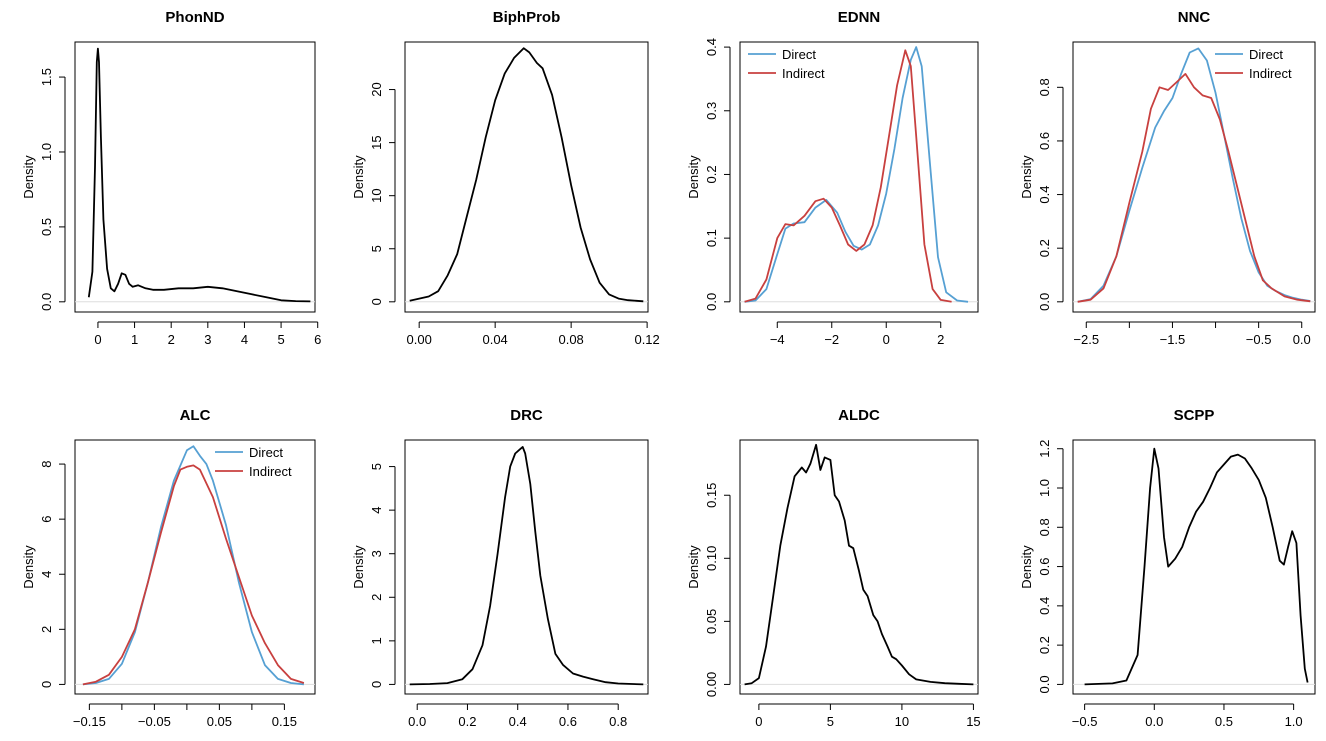 The image size is (1326, 741). Describe the element at coordinates (527, 17) in the screenshot. I see `panel-title: BiphProb` at that location.